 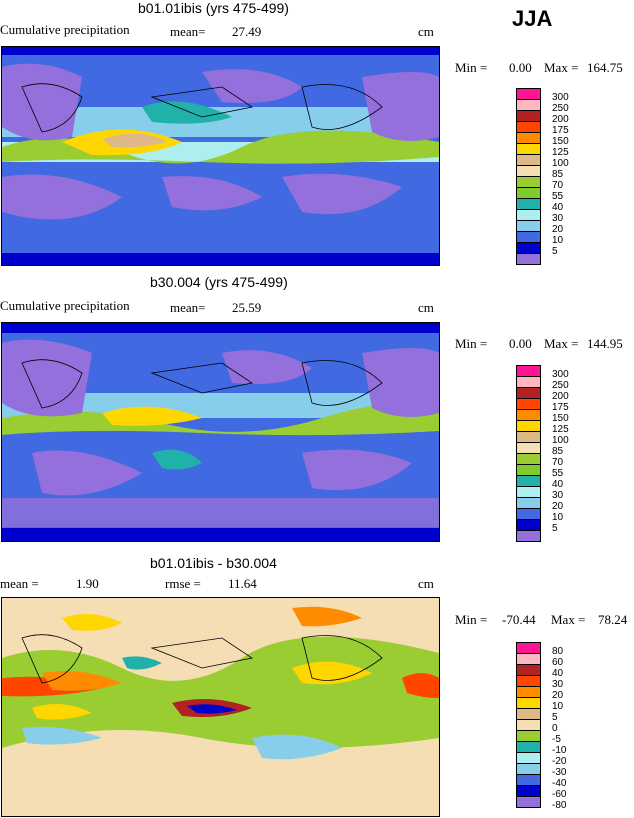 I want to click on panel3-rmse-label: rmse =, so click(x=183, y=583).